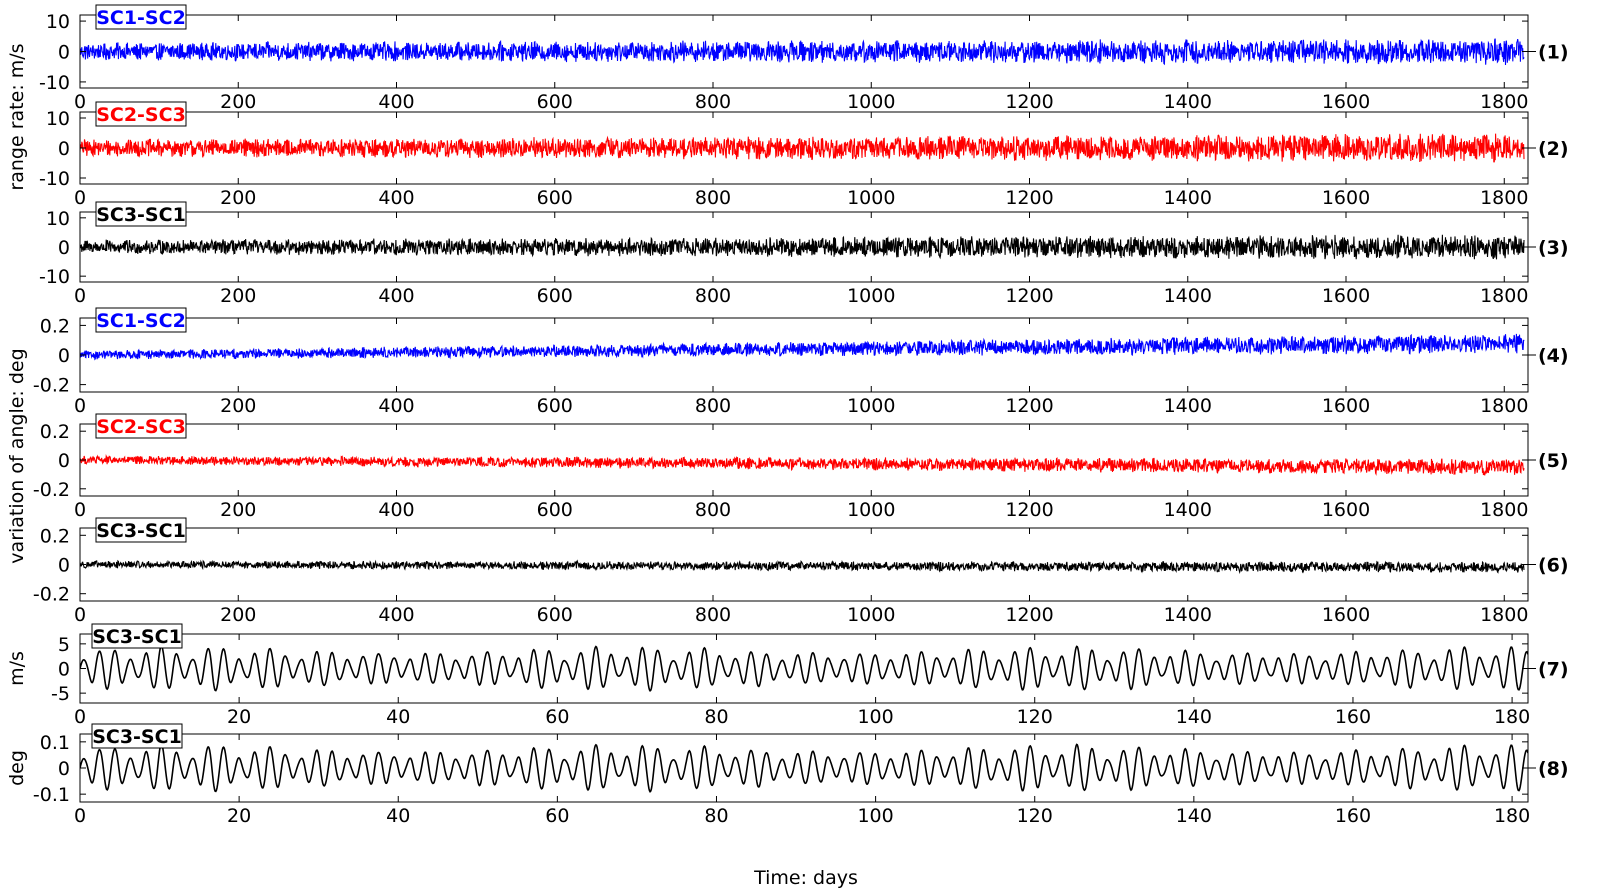 This screenshot has width=1603, height=893. Describe the element at coordinates (1553, 769) in the screenshot. I see `panel-number: (8)` at that location.